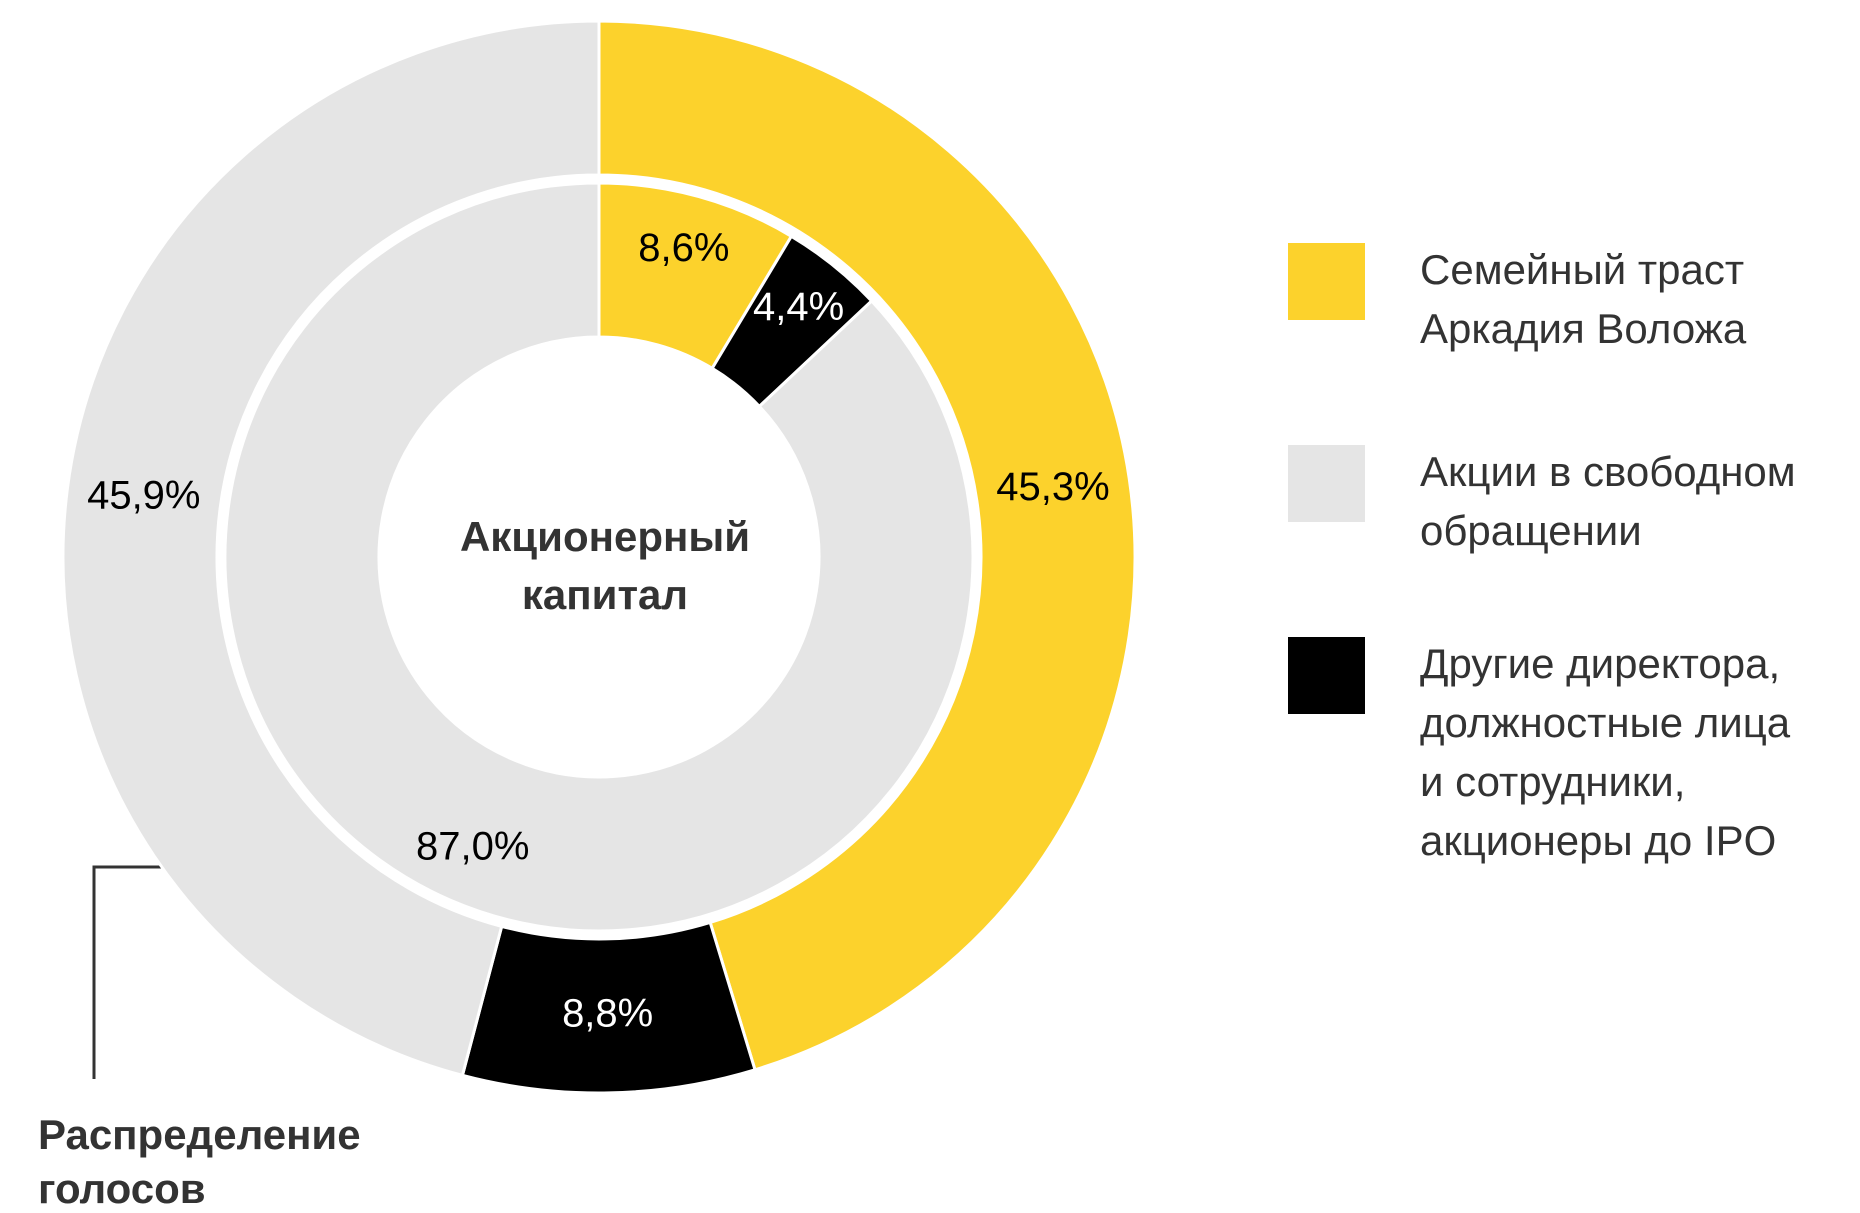 The width and height of the screenshot is (1860, 1213). Describe the element at coordinates (143, 496) in the screenshot. I see `value-label: 45,9%` at that location.